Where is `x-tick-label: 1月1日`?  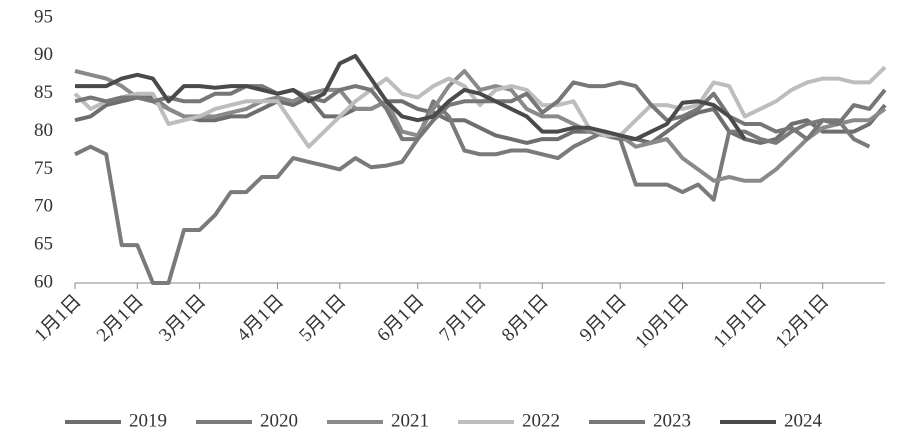
x-tick-label: 1月1日 is located at coordinates (57, 318).